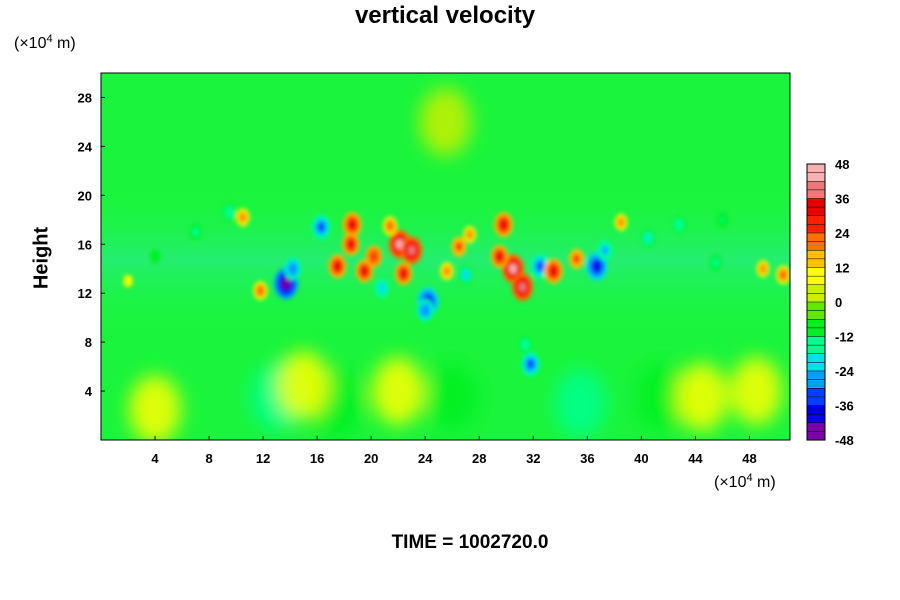 This screenshot has height=600, width=900. I want to click on y-unit-suffix: m), so click(64, 43).